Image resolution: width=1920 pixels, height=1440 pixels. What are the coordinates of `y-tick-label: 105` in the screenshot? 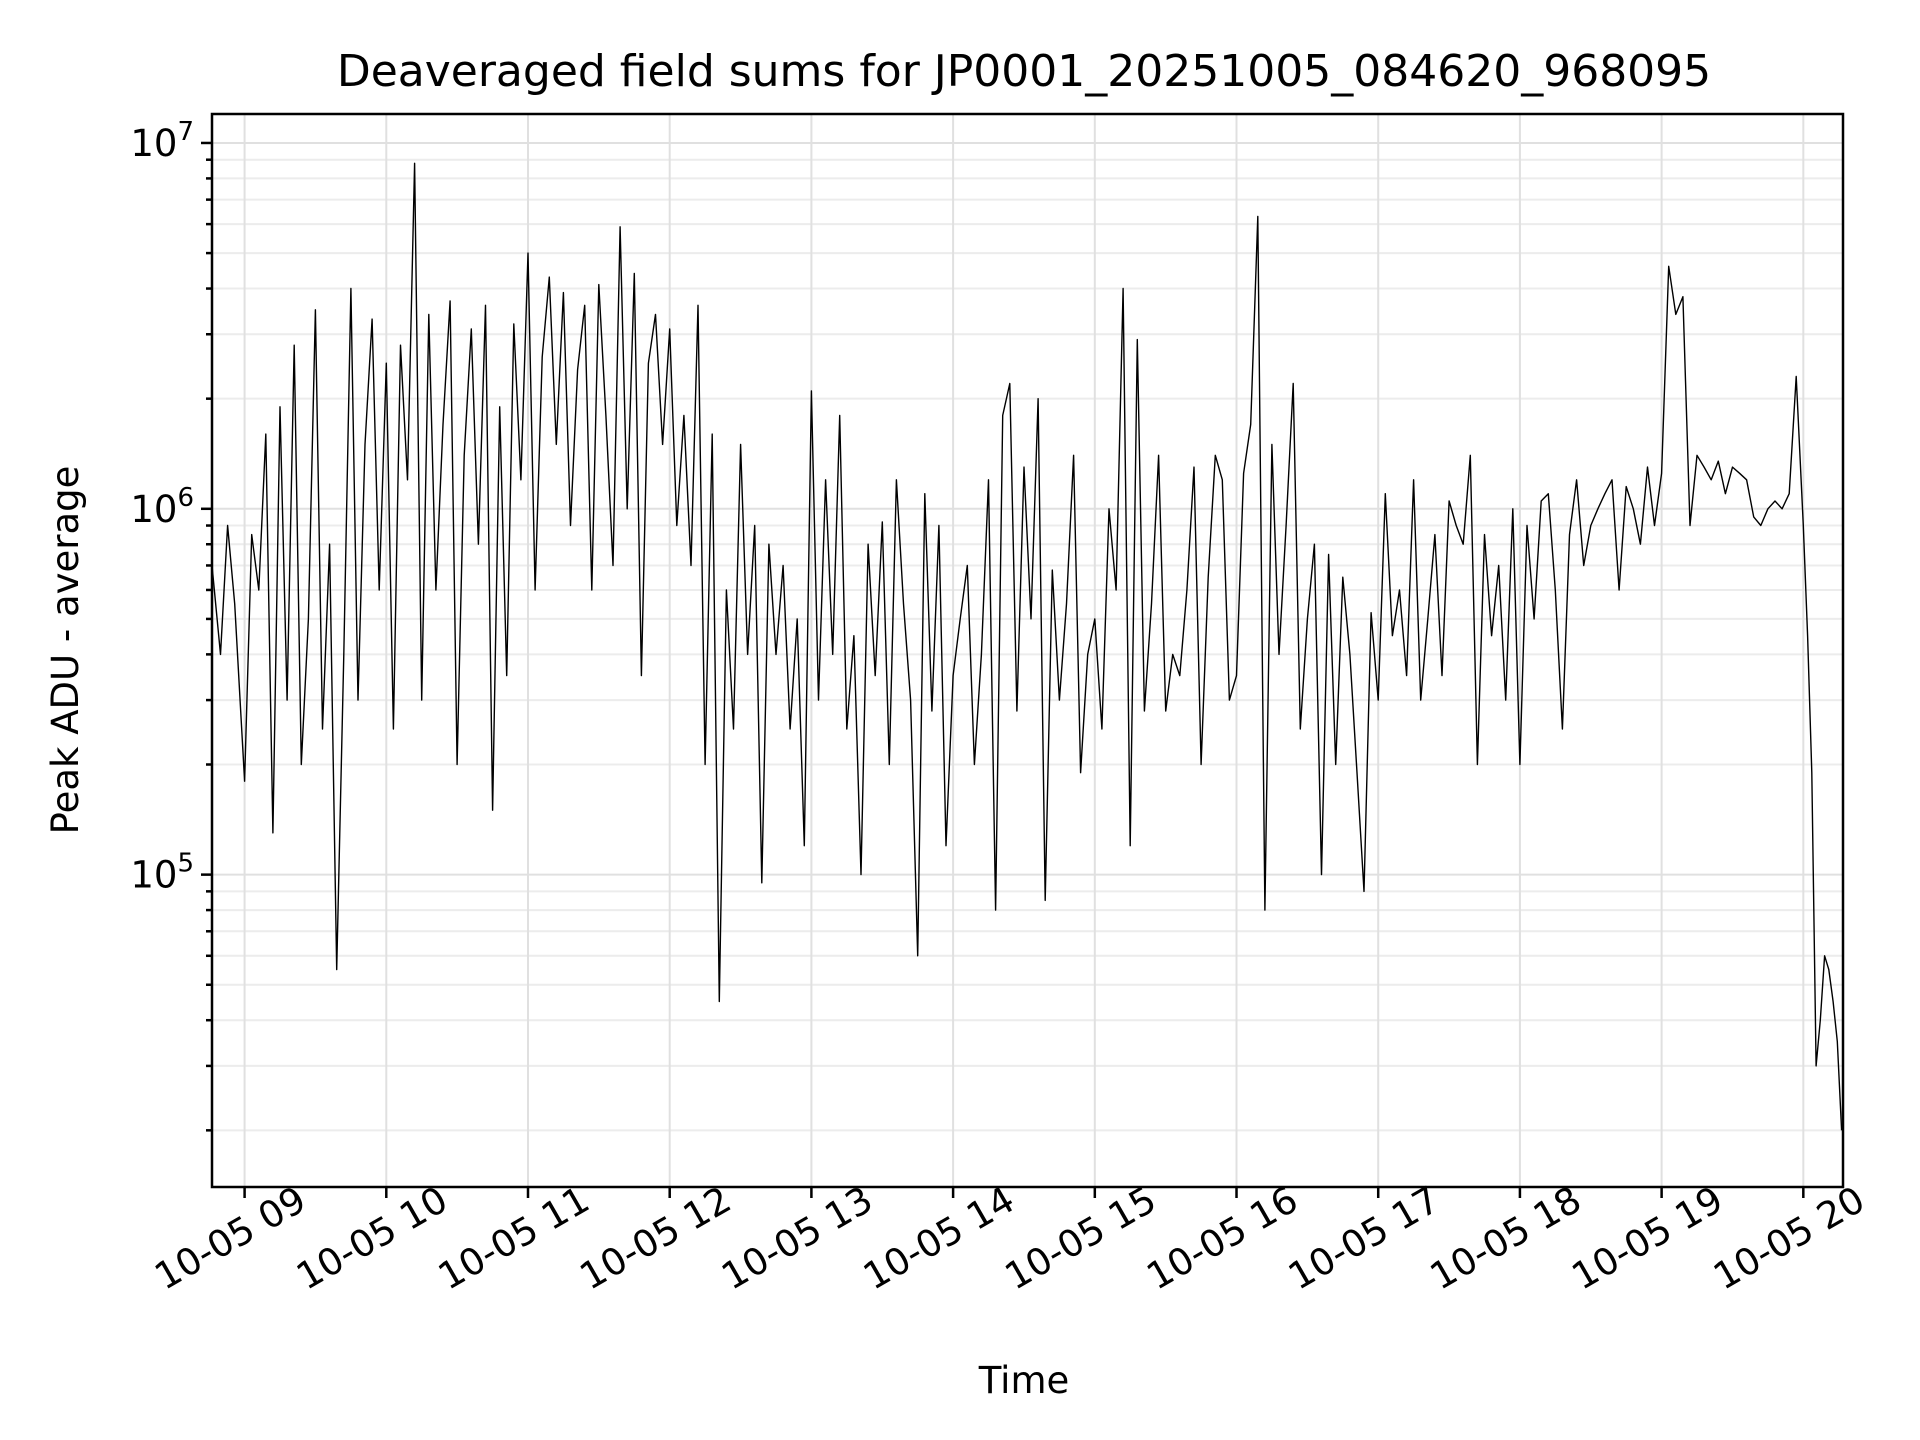 It's located at (162, 873).